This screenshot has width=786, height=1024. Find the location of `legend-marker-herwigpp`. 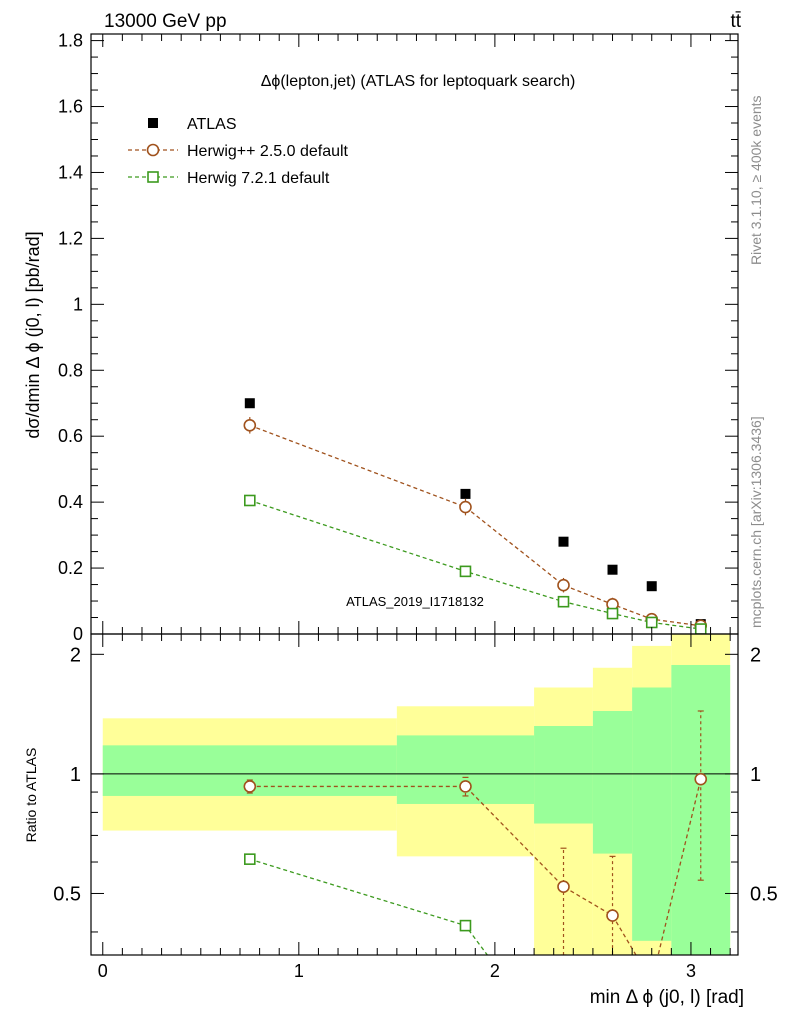

legend-marker-herwigpp is located at coordinates (153, 150).